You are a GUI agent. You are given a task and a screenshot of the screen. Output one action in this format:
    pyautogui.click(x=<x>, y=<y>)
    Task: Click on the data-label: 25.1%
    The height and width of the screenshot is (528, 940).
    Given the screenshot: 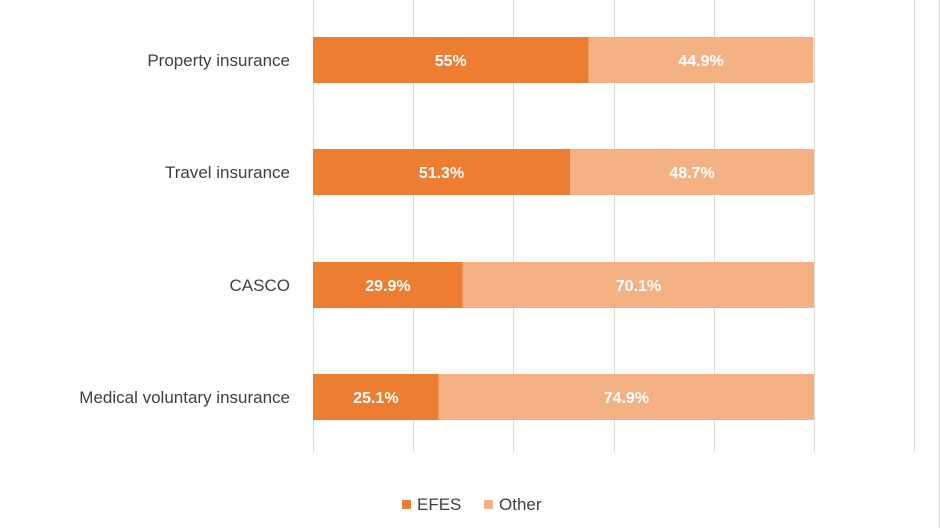 What is the action you would take?
    pyautogui.click(x=375, y=398)
    